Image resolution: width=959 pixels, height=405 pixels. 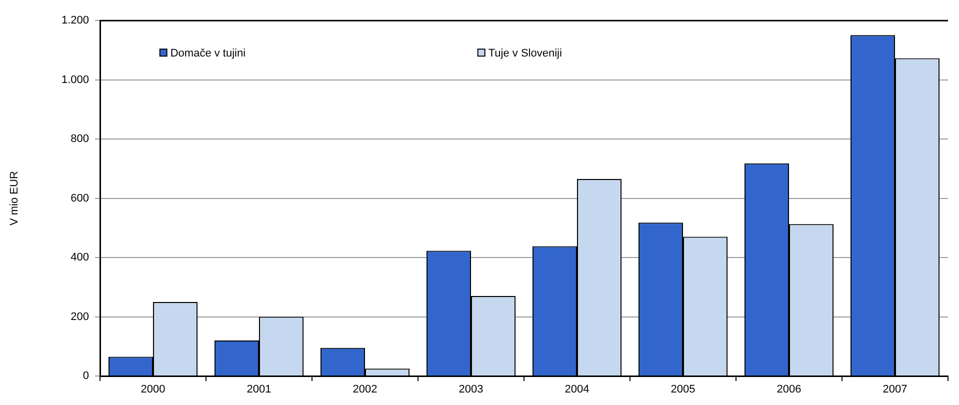 I want to click on y-tick-label: 800, so click(x=79, y=139).